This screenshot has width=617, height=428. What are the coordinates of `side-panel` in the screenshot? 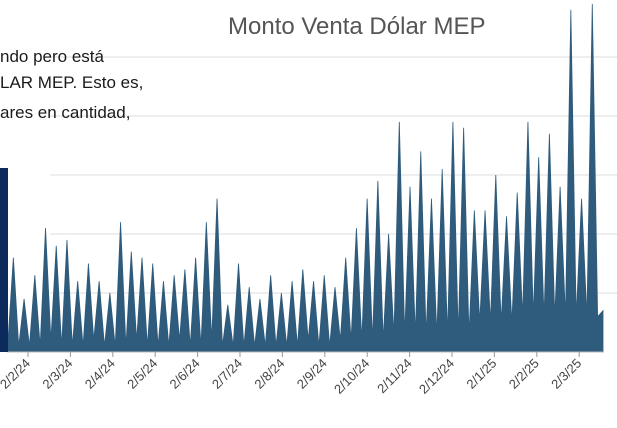 It's located at (4, 260).